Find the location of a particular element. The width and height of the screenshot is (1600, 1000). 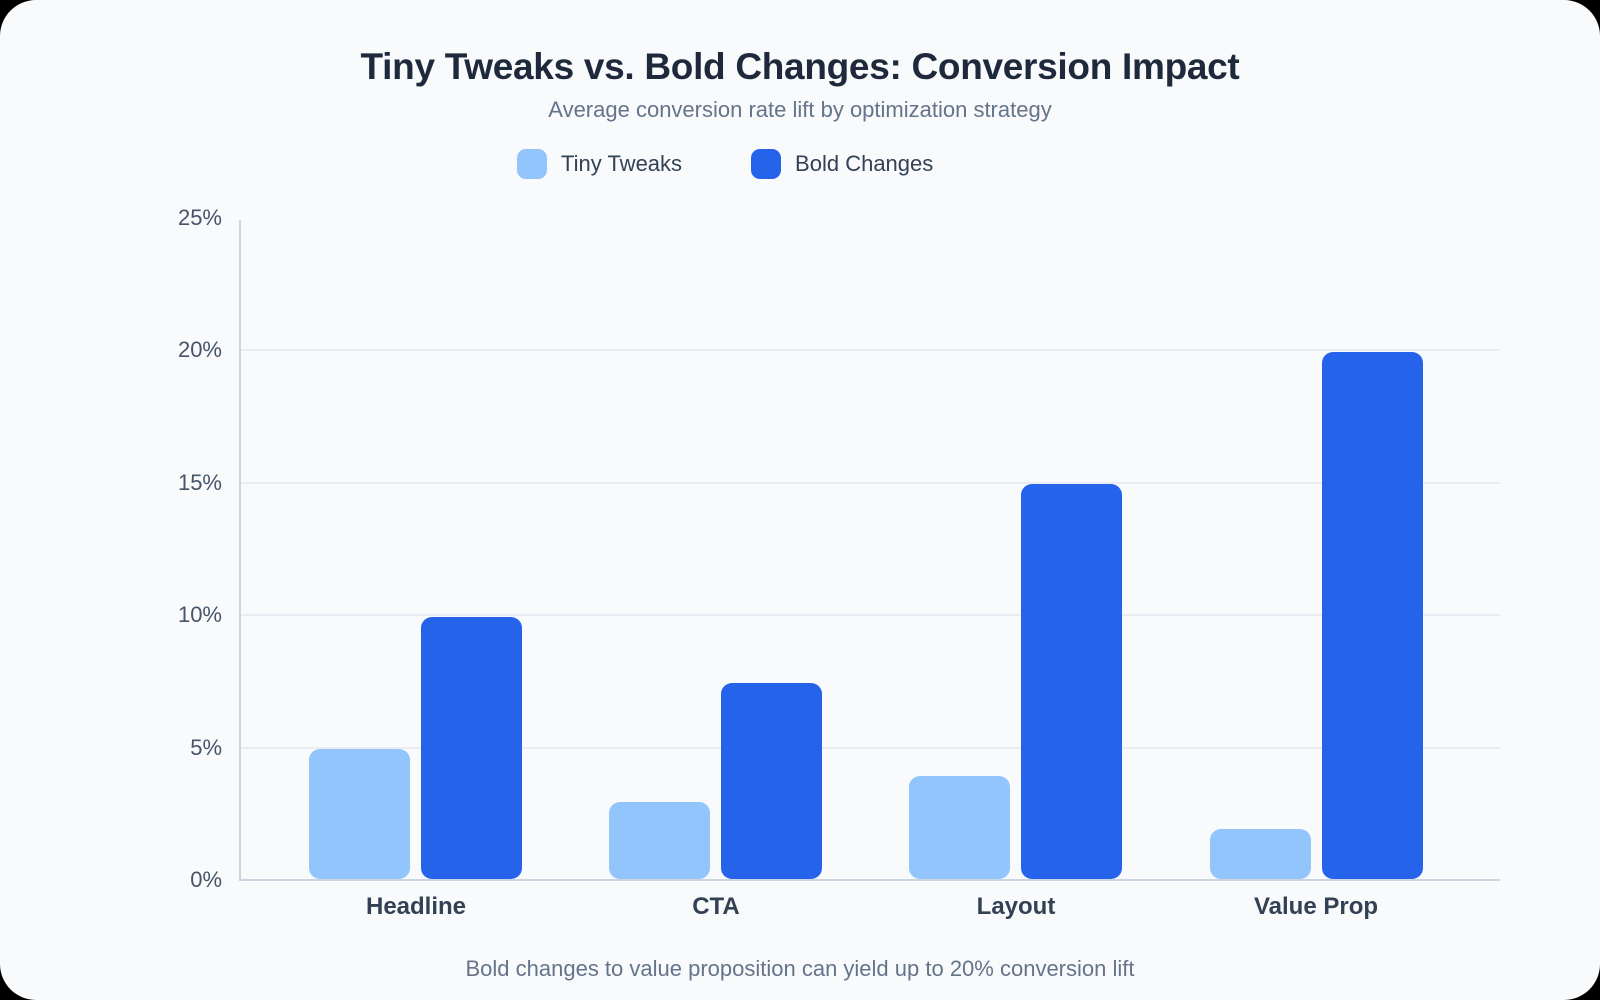

bar-tiny-tweaks-layout is located at coordinates (959, 827).